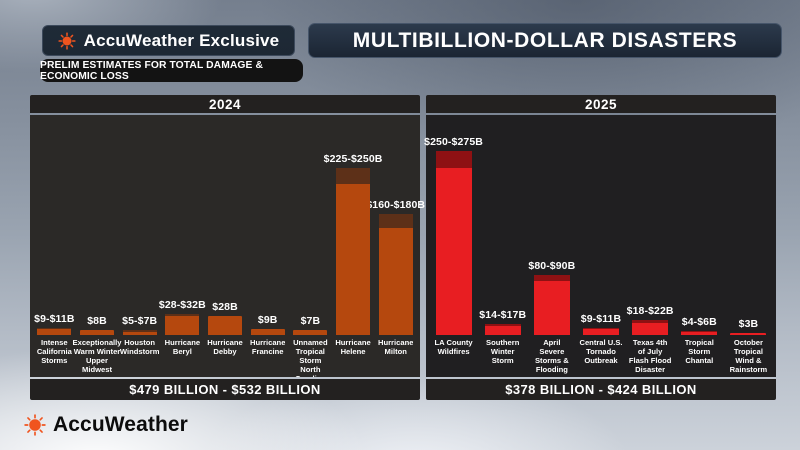 The width and height of the screenshot is (800, 450). Describe the element at coordinates (139, 246) in the screenshot. I see `bar-column: $5-$7B Houston Windstorm` at that location.